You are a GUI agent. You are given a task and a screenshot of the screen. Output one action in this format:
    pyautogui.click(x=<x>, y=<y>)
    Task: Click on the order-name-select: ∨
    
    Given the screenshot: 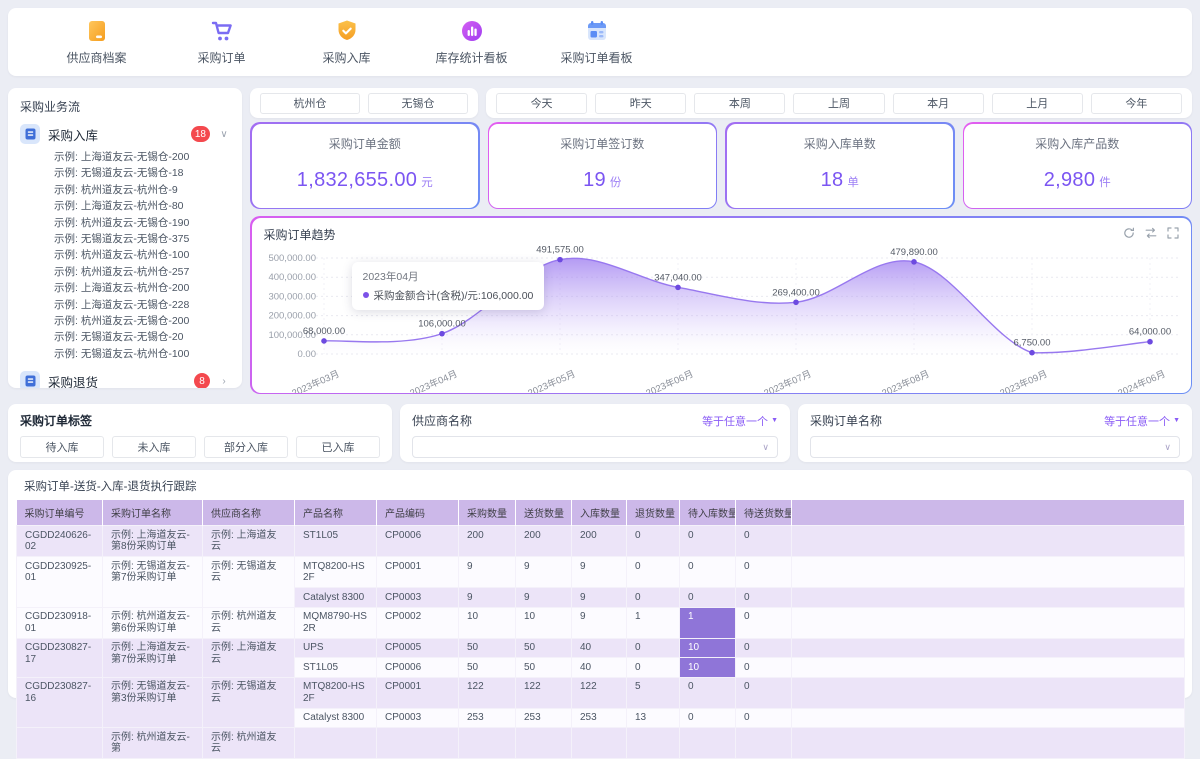 What is the action you would take?
    pyautogui.click(x=995, y=447)
    